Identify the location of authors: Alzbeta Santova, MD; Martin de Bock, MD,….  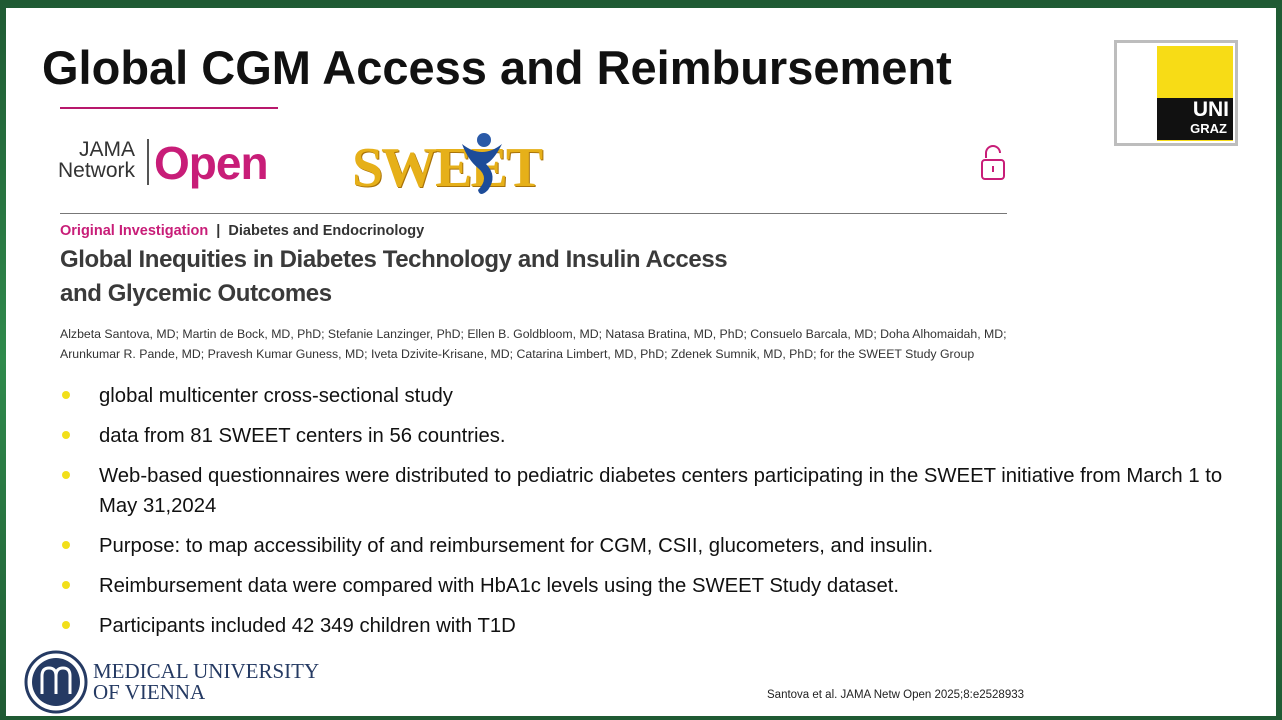
(533, 334).